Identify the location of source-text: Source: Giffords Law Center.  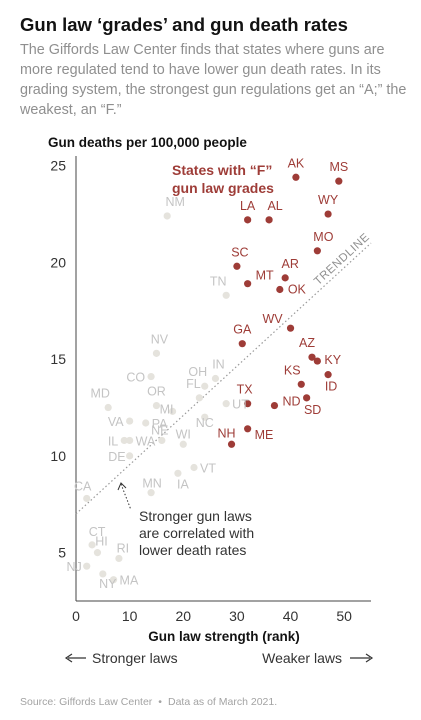
(86, 702).